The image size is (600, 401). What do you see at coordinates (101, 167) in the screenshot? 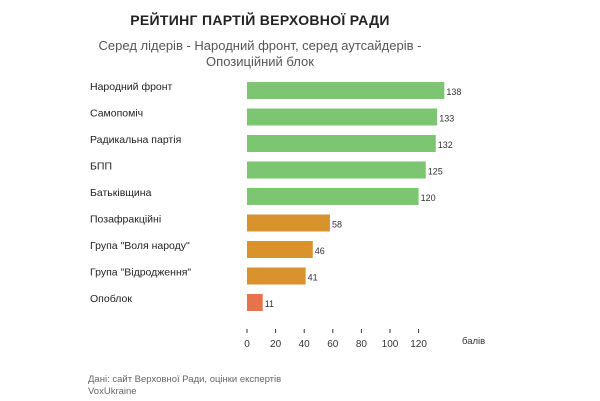
I see `category-label: БПП` at bounding box center [101, 167].